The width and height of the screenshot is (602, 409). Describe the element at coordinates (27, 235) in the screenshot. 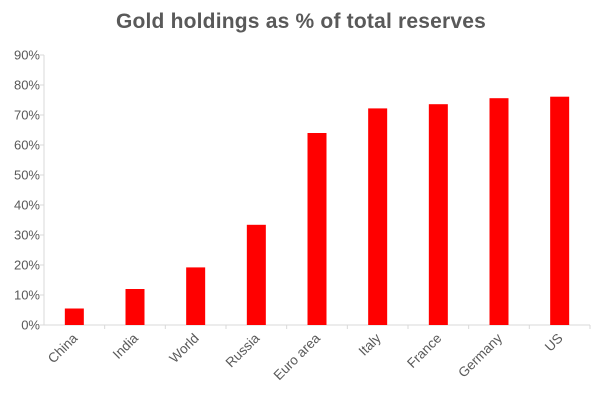

I see `y-tick-label: 30%` at that location.